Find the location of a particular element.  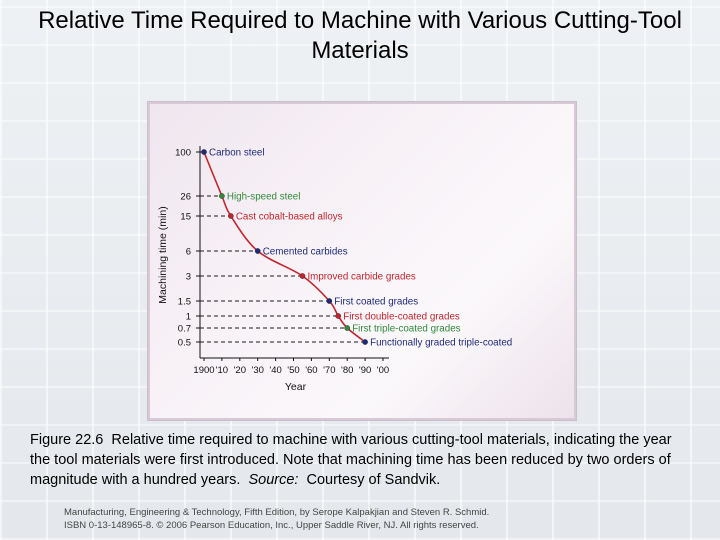

data-point-label: First double-coated grades is located at coordinates (401, 317).